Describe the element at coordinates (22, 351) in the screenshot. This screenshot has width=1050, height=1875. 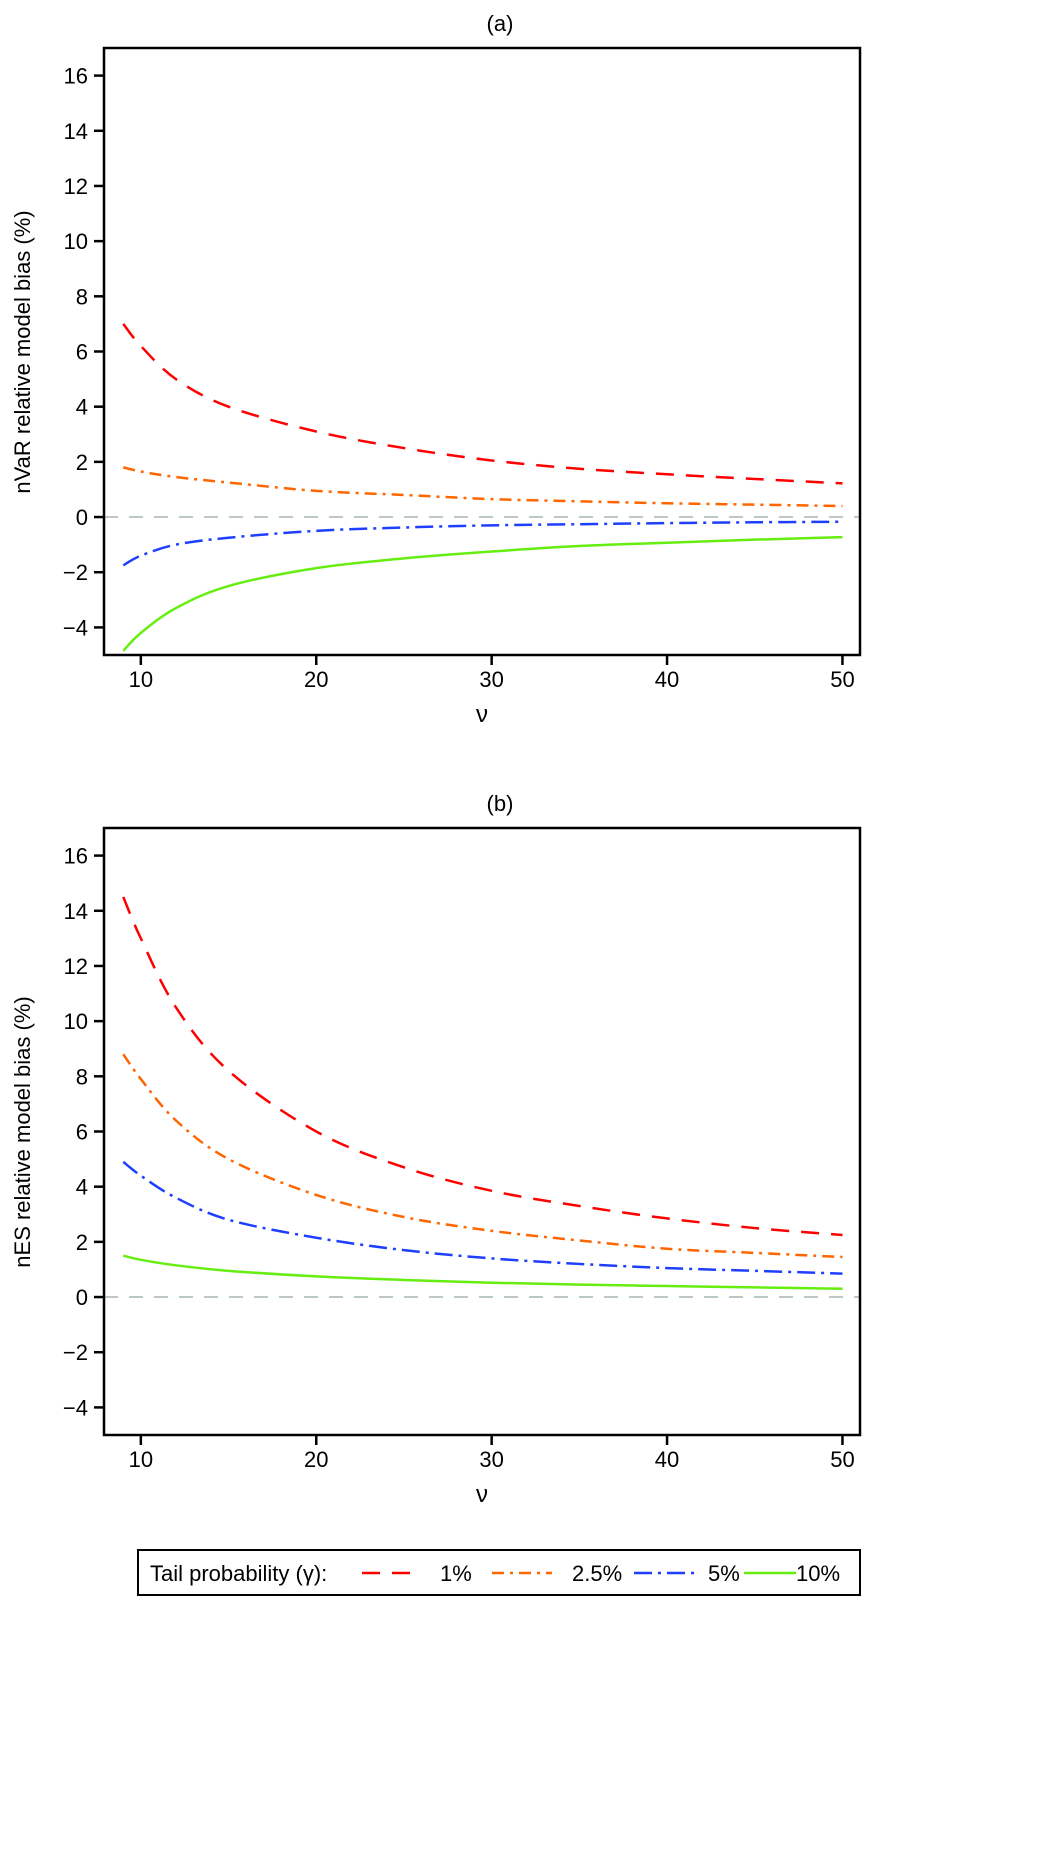
I see `panel-a-ylabel: nVaR relative model bias (%)` at that location.